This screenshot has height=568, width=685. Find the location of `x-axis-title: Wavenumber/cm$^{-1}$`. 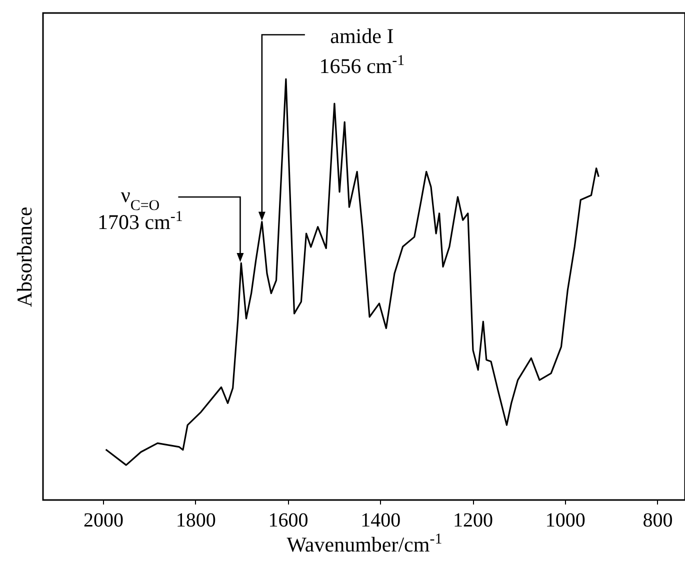

x-axis-title: Wavenumber/cm$^{-1}$ is located at coordinates (364, 544).